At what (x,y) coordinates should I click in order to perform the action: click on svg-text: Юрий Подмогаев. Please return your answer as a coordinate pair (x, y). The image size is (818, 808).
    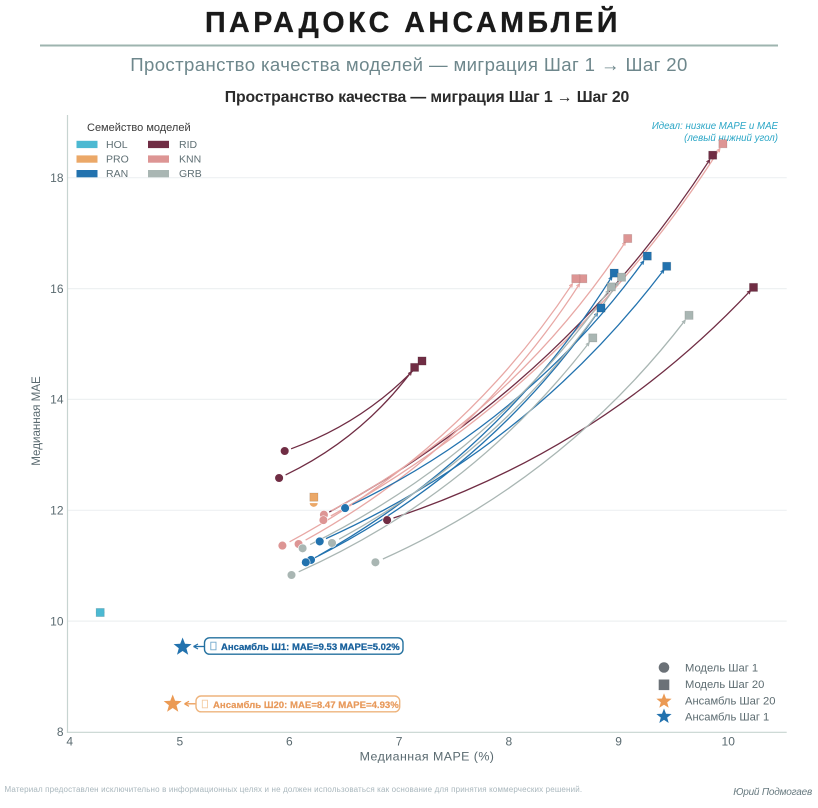
    Looking at the image, I should click on (772, 792).